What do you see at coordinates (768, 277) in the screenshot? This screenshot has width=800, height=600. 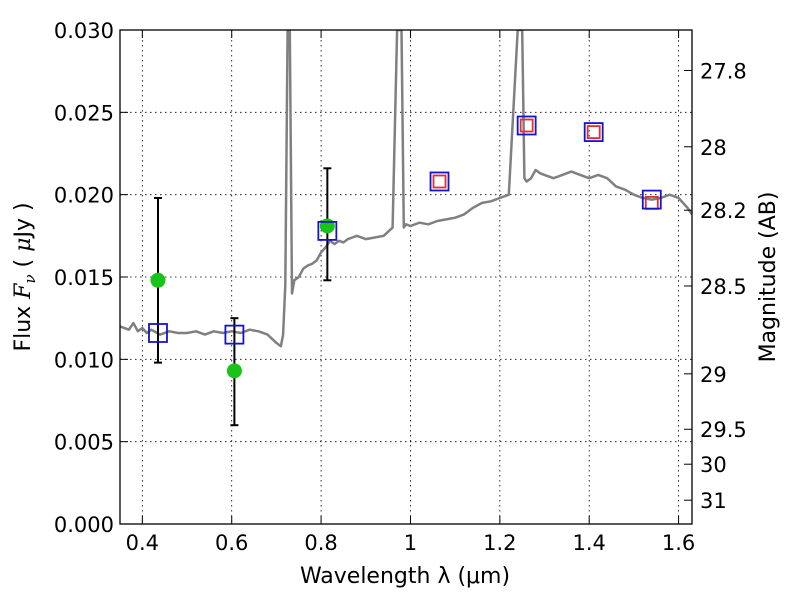 I see `y2-axis-label: Magnitude (AB)` at bounding box center [768, 277].